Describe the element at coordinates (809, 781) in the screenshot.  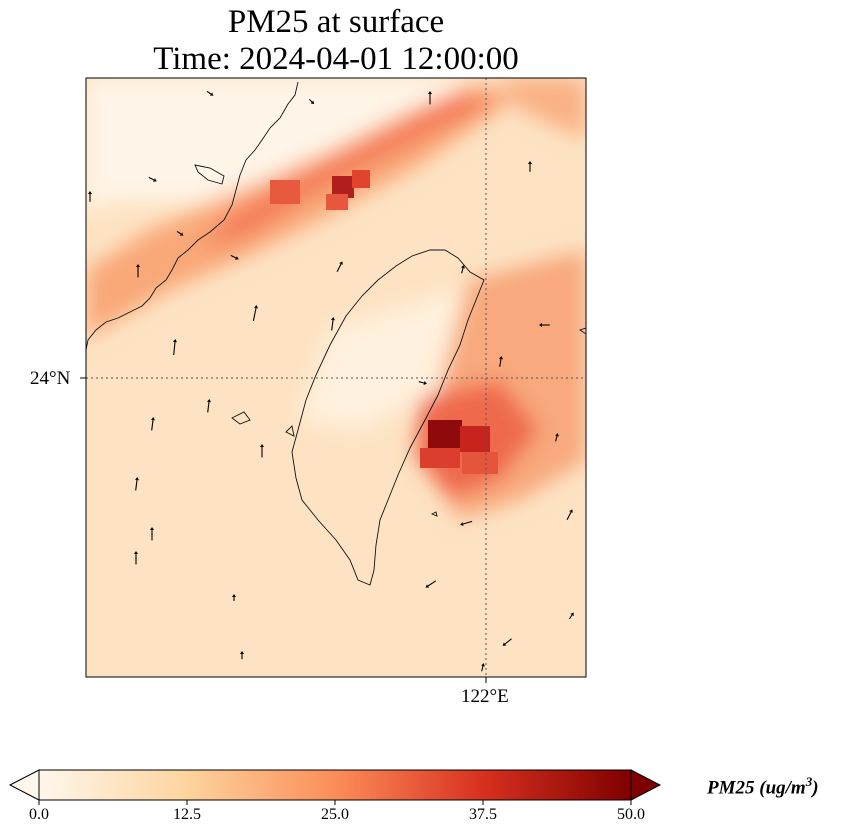
I see `colorbar-label-exponent: 3` at that location.